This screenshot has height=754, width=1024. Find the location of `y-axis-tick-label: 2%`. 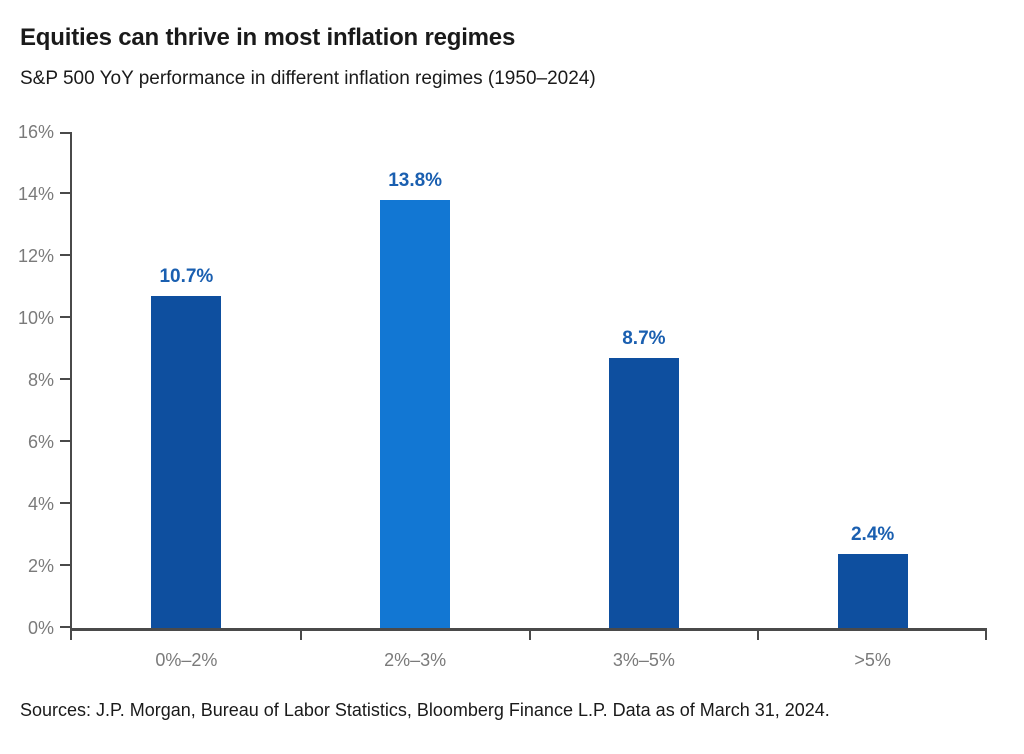

y-axis-tick-label: 2% is located at coordinates (40, 566).